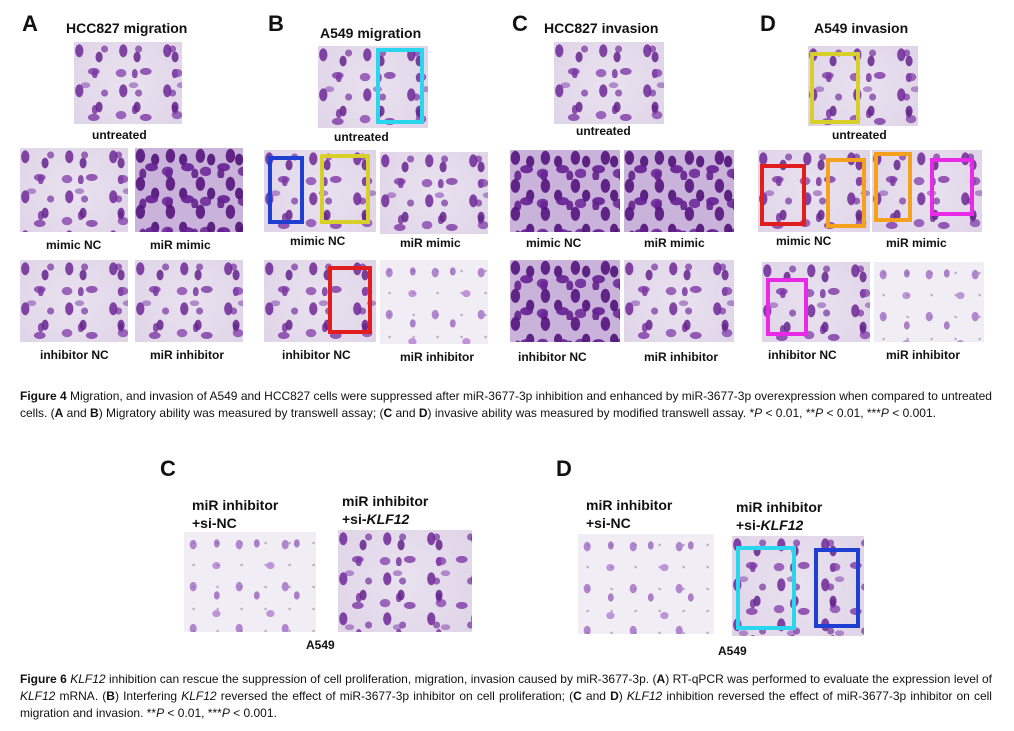 This screenshot has width=1014, height=731. What do you see at coordinates (646, 584) in the screenshot?
I see `micrograph-invasion-si-nc` at bounding box center [646, 584].